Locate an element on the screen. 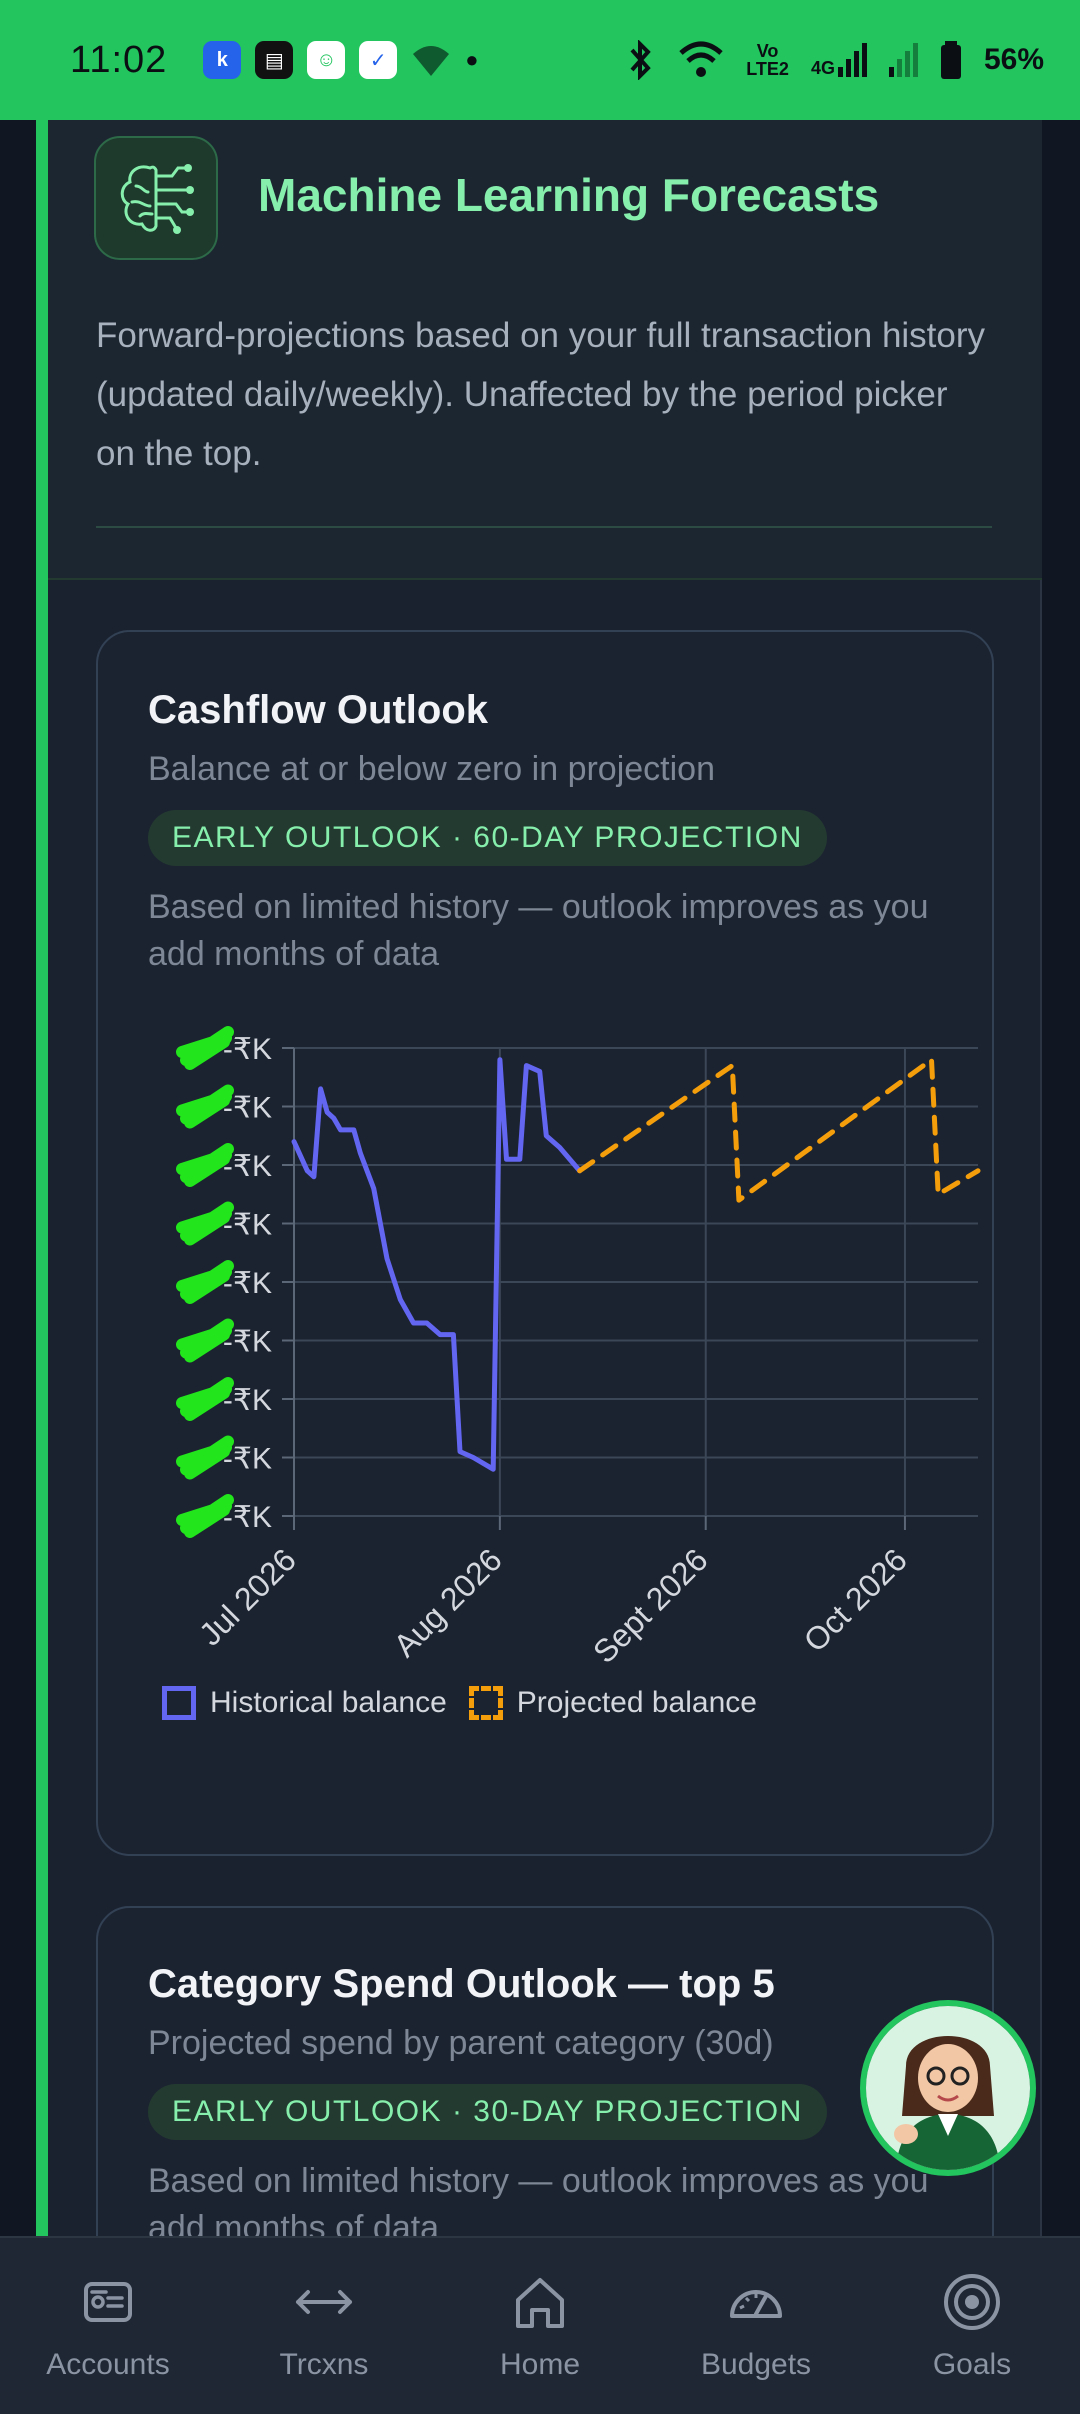 This screenshot has width=1080, height=2414. nav-home: Home is located at coordinates (540, 2326).